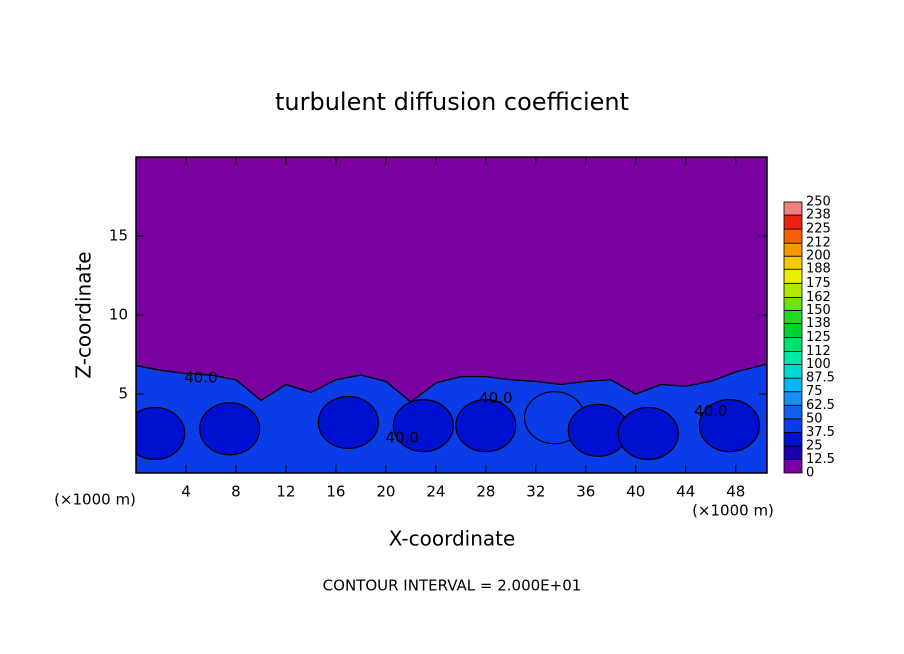  I want to click on colorbar-label: 125, so click(818, 337).